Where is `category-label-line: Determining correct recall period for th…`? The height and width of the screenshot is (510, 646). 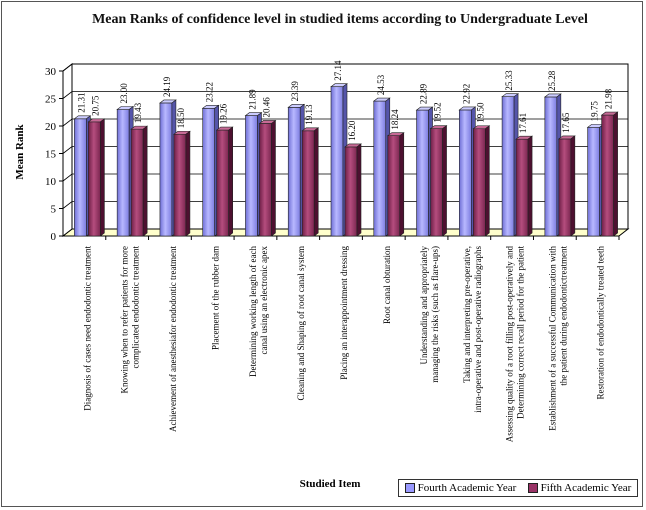
category-label-line: Determining correct recall period for th… is located at coordinates (521, 332).